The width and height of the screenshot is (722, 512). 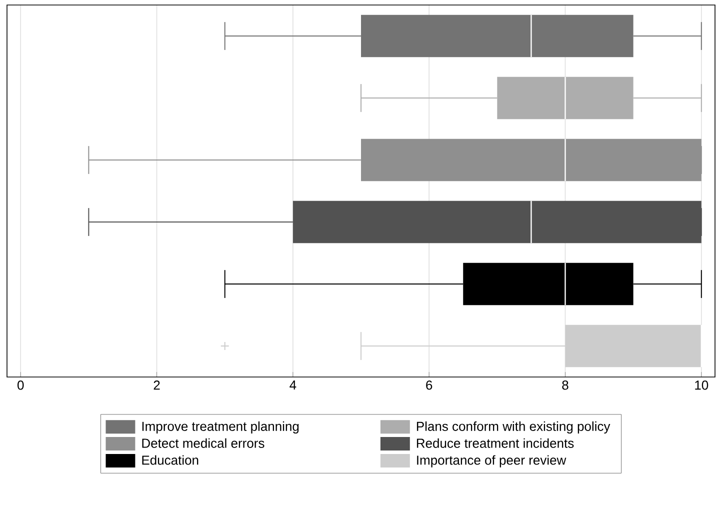 I want to click on legend-label: Detect medical errors, so click(x=203, y=443).